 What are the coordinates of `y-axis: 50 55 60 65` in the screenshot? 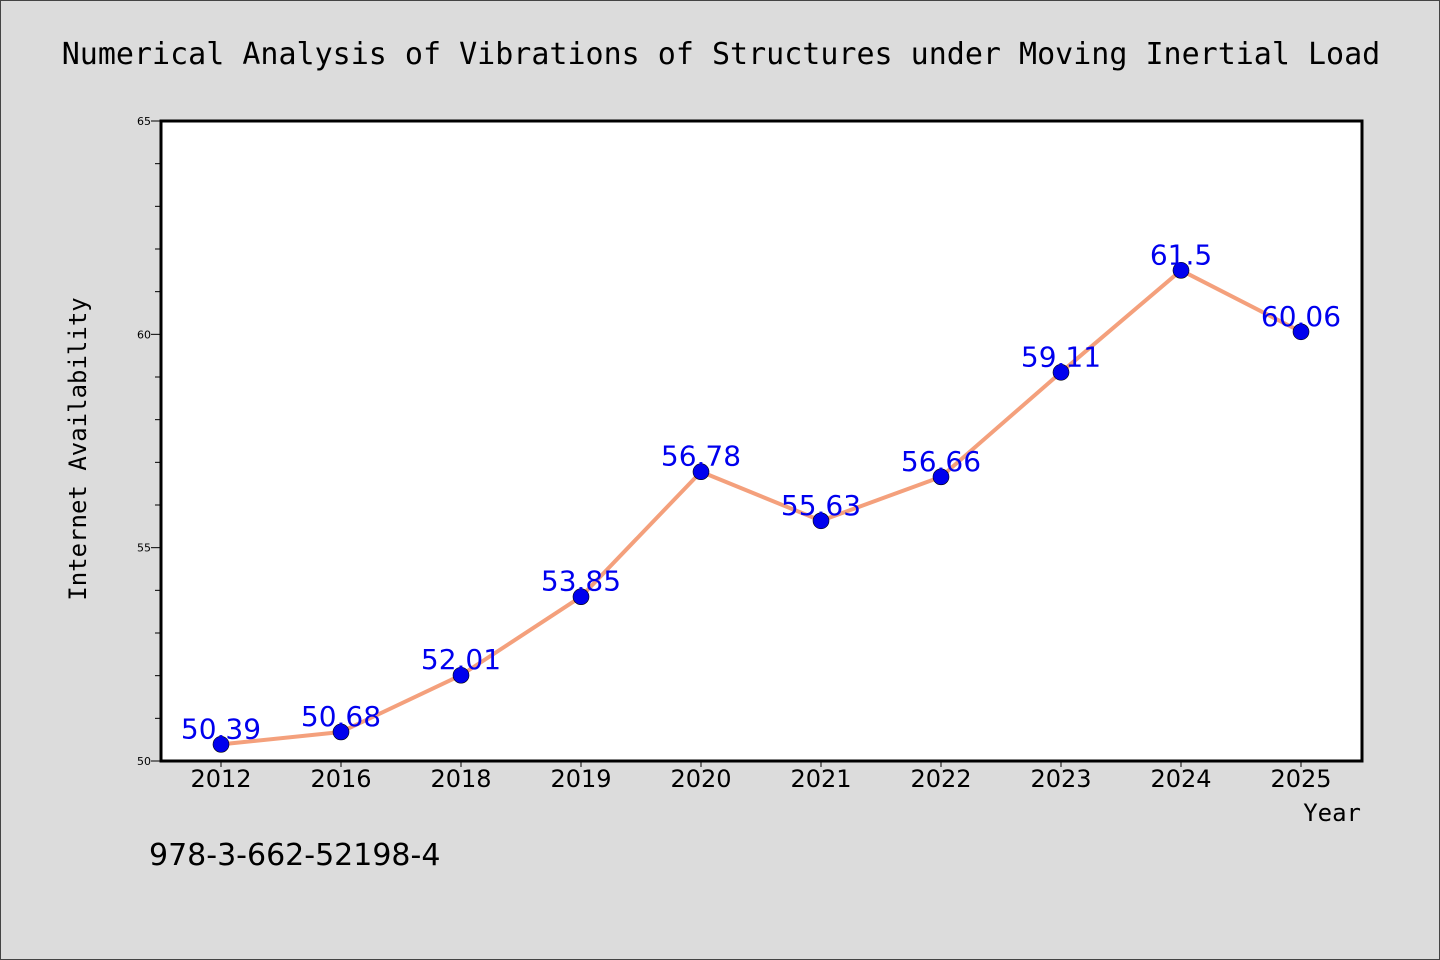 It's located at (149, 441).